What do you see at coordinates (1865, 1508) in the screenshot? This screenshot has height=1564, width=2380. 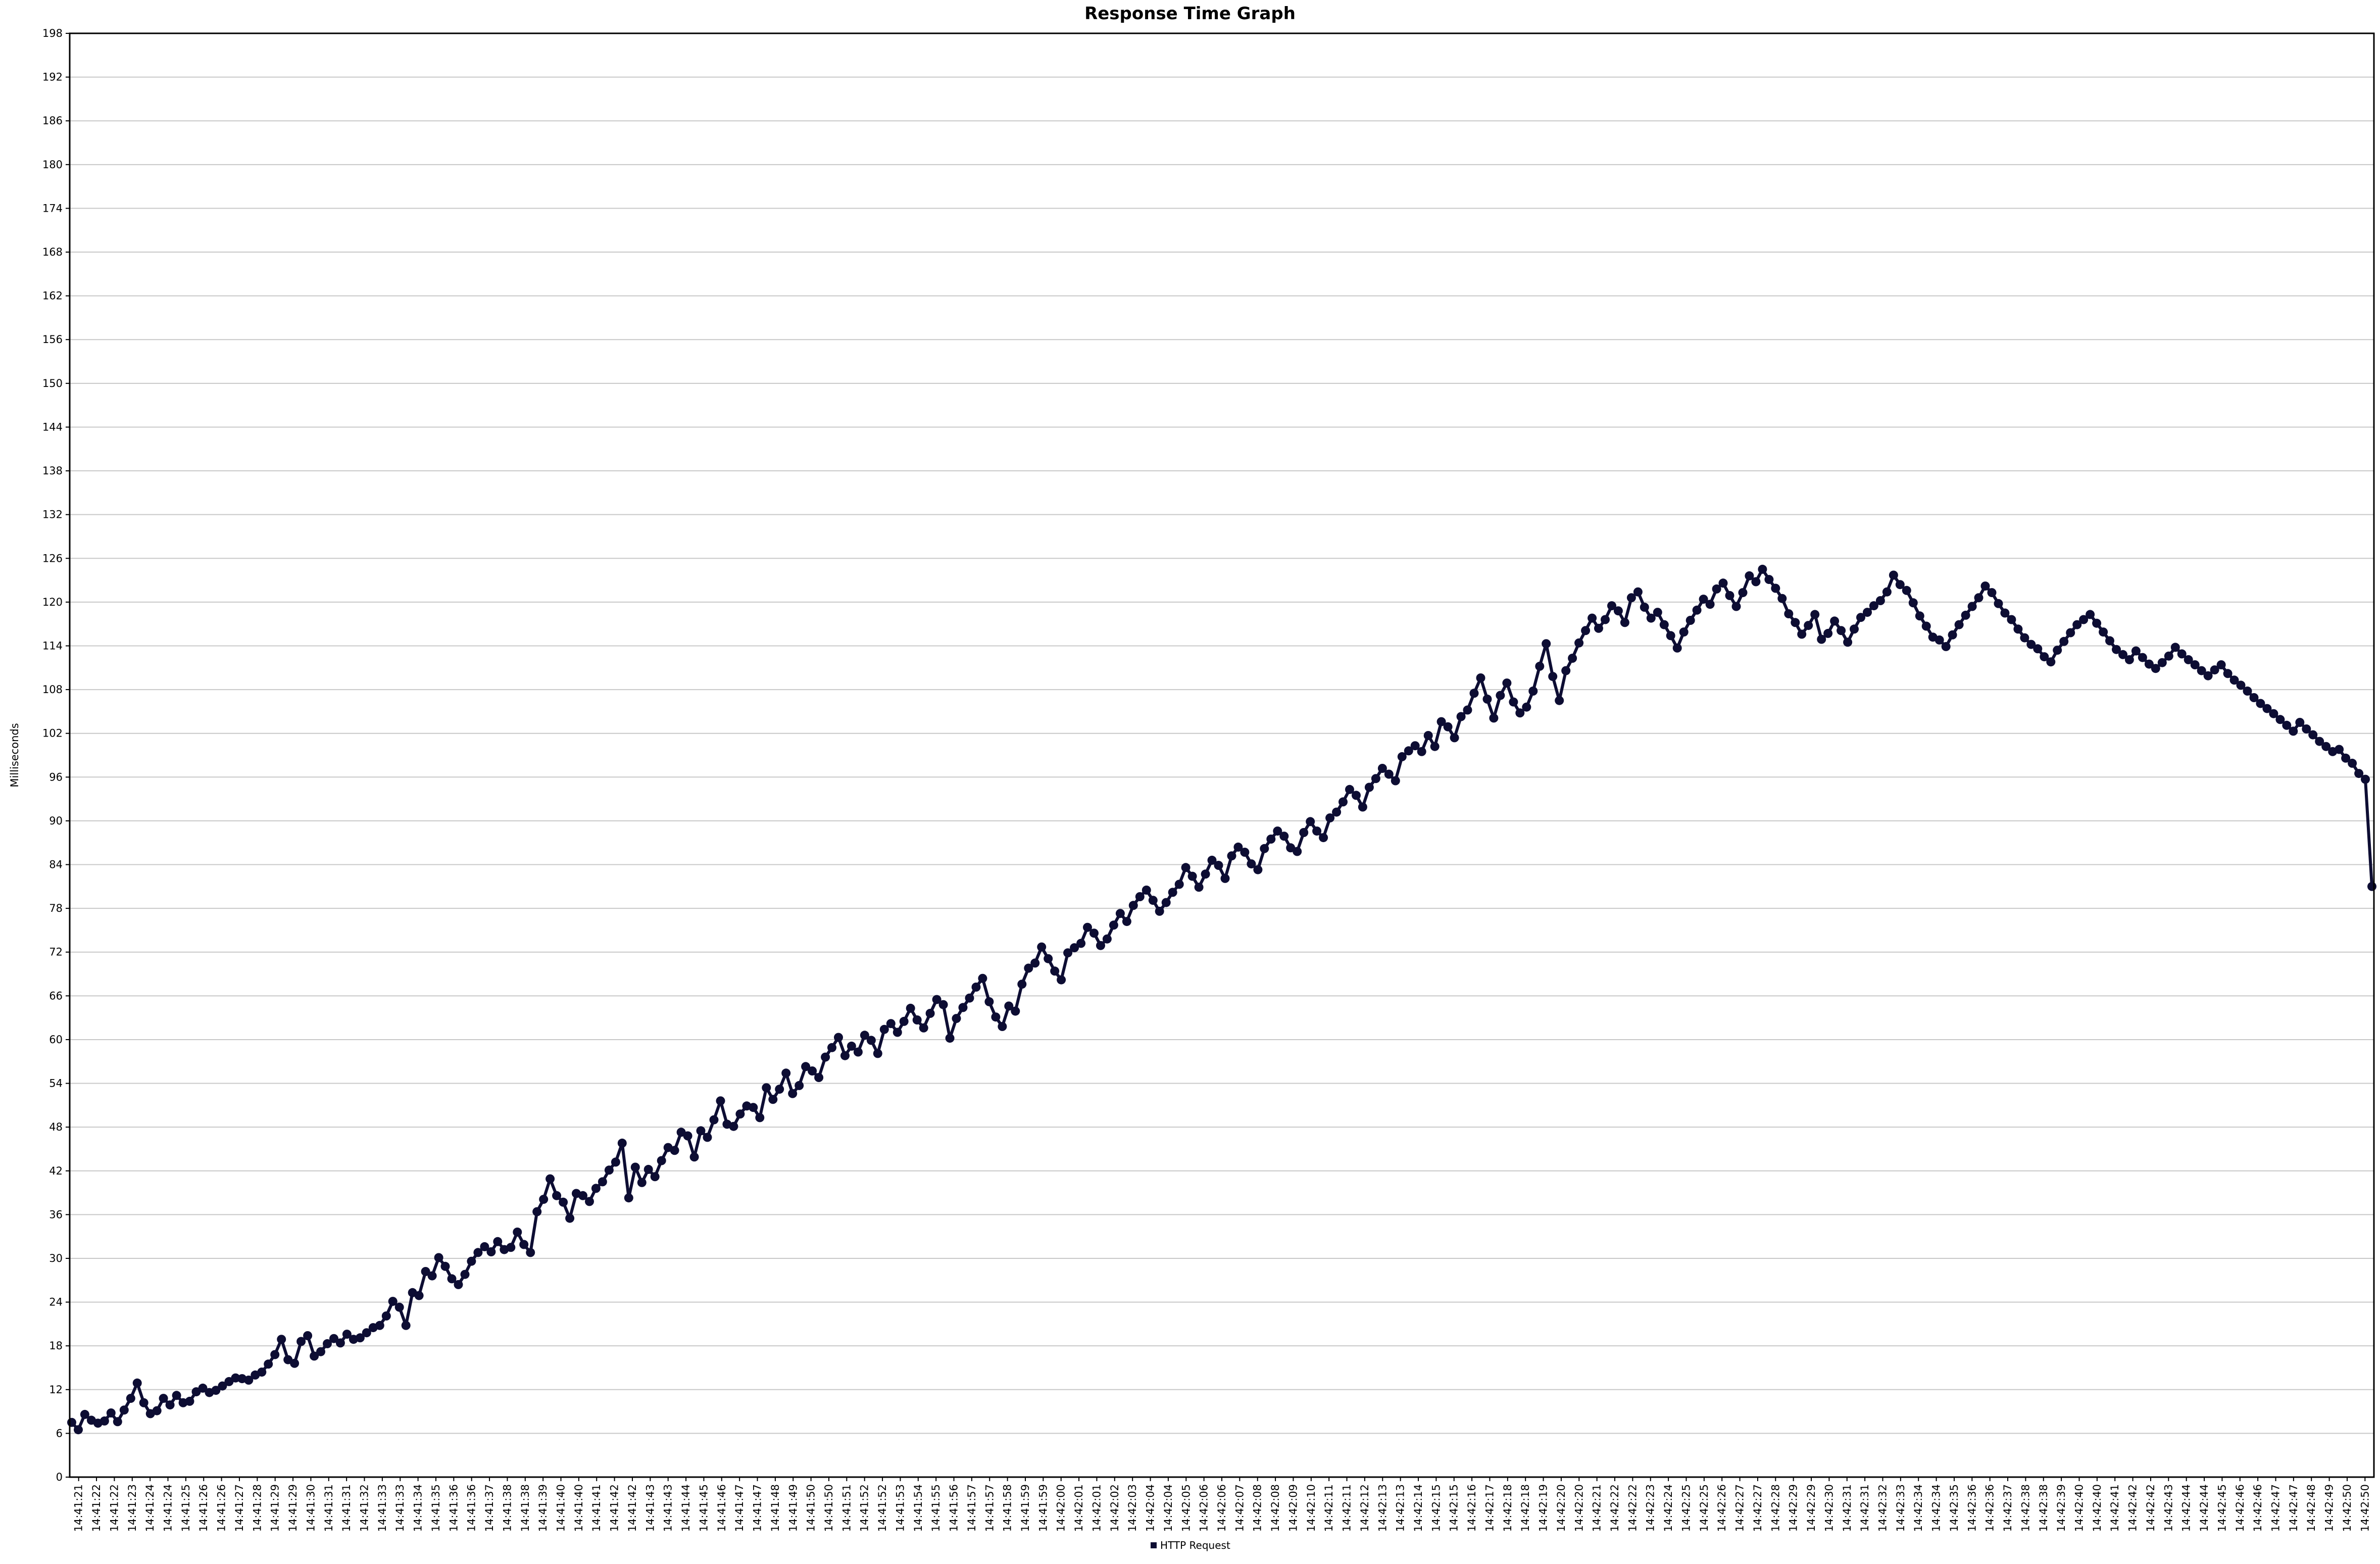 I see `x-tick-label: 14:42:31` at bounding box center [1865, 1508].